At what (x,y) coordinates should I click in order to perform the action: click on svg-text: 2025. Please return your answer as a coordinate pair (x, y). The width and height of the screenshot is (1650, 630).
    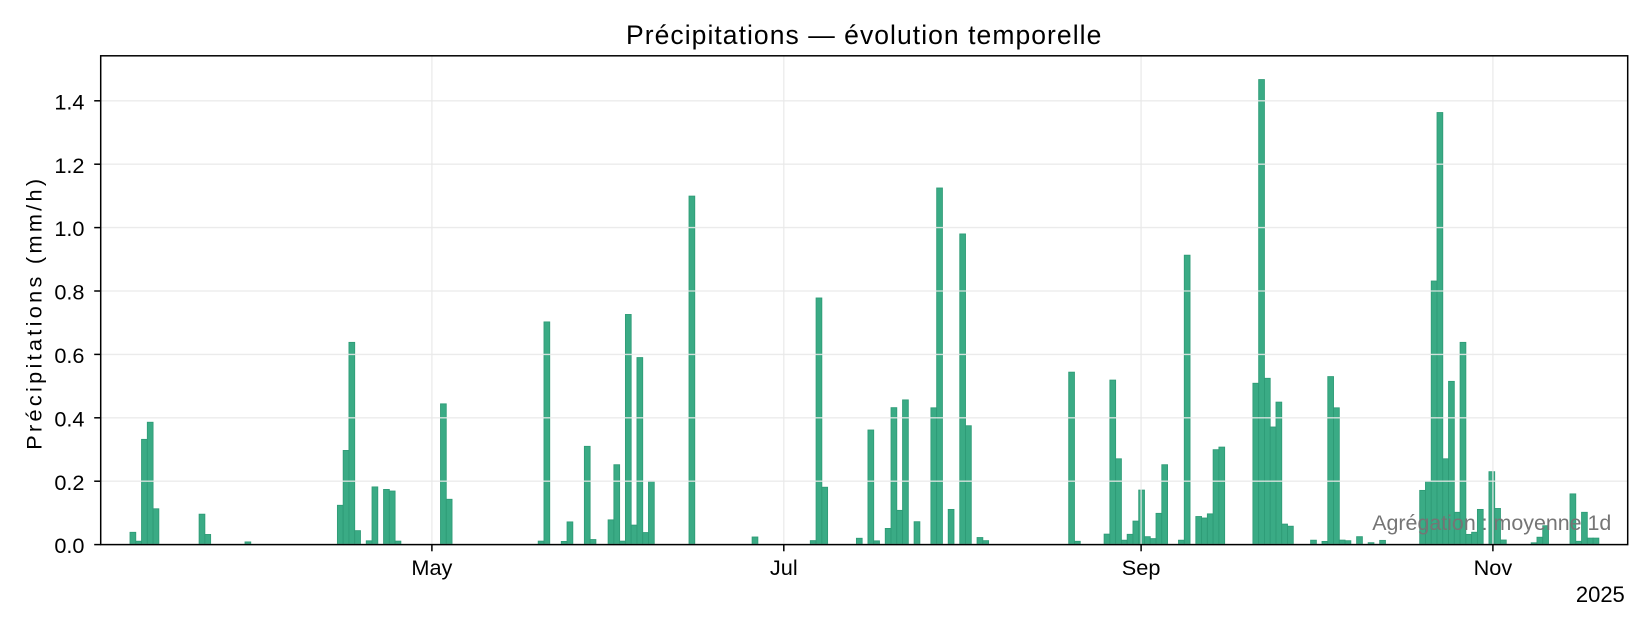
    Looking at the image, I should click on (1600, 594).